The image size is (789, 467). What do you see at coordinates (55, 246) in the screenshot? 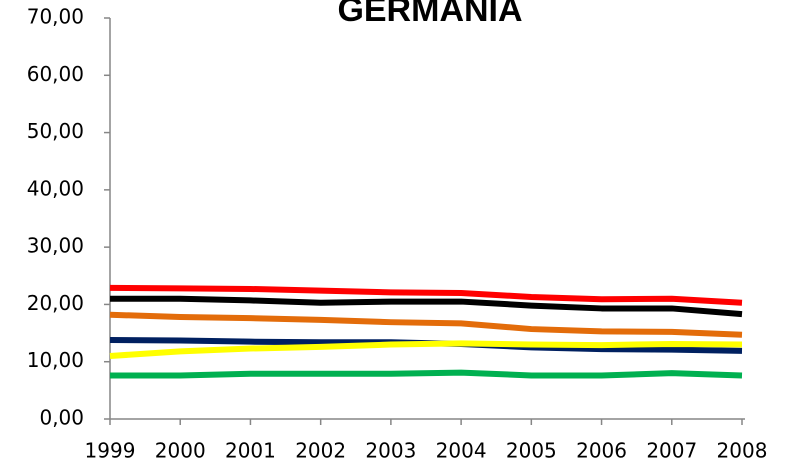
I see `y-tick-label: 30,00` at bounding box center [55, 246].